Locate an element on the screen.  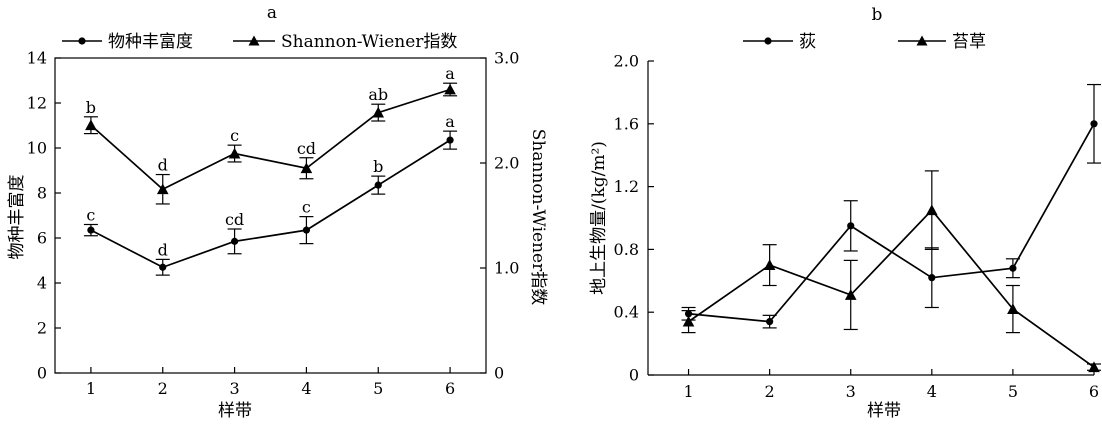
left-y-tick-label-3: 6 is located at coordinates (42, 238).